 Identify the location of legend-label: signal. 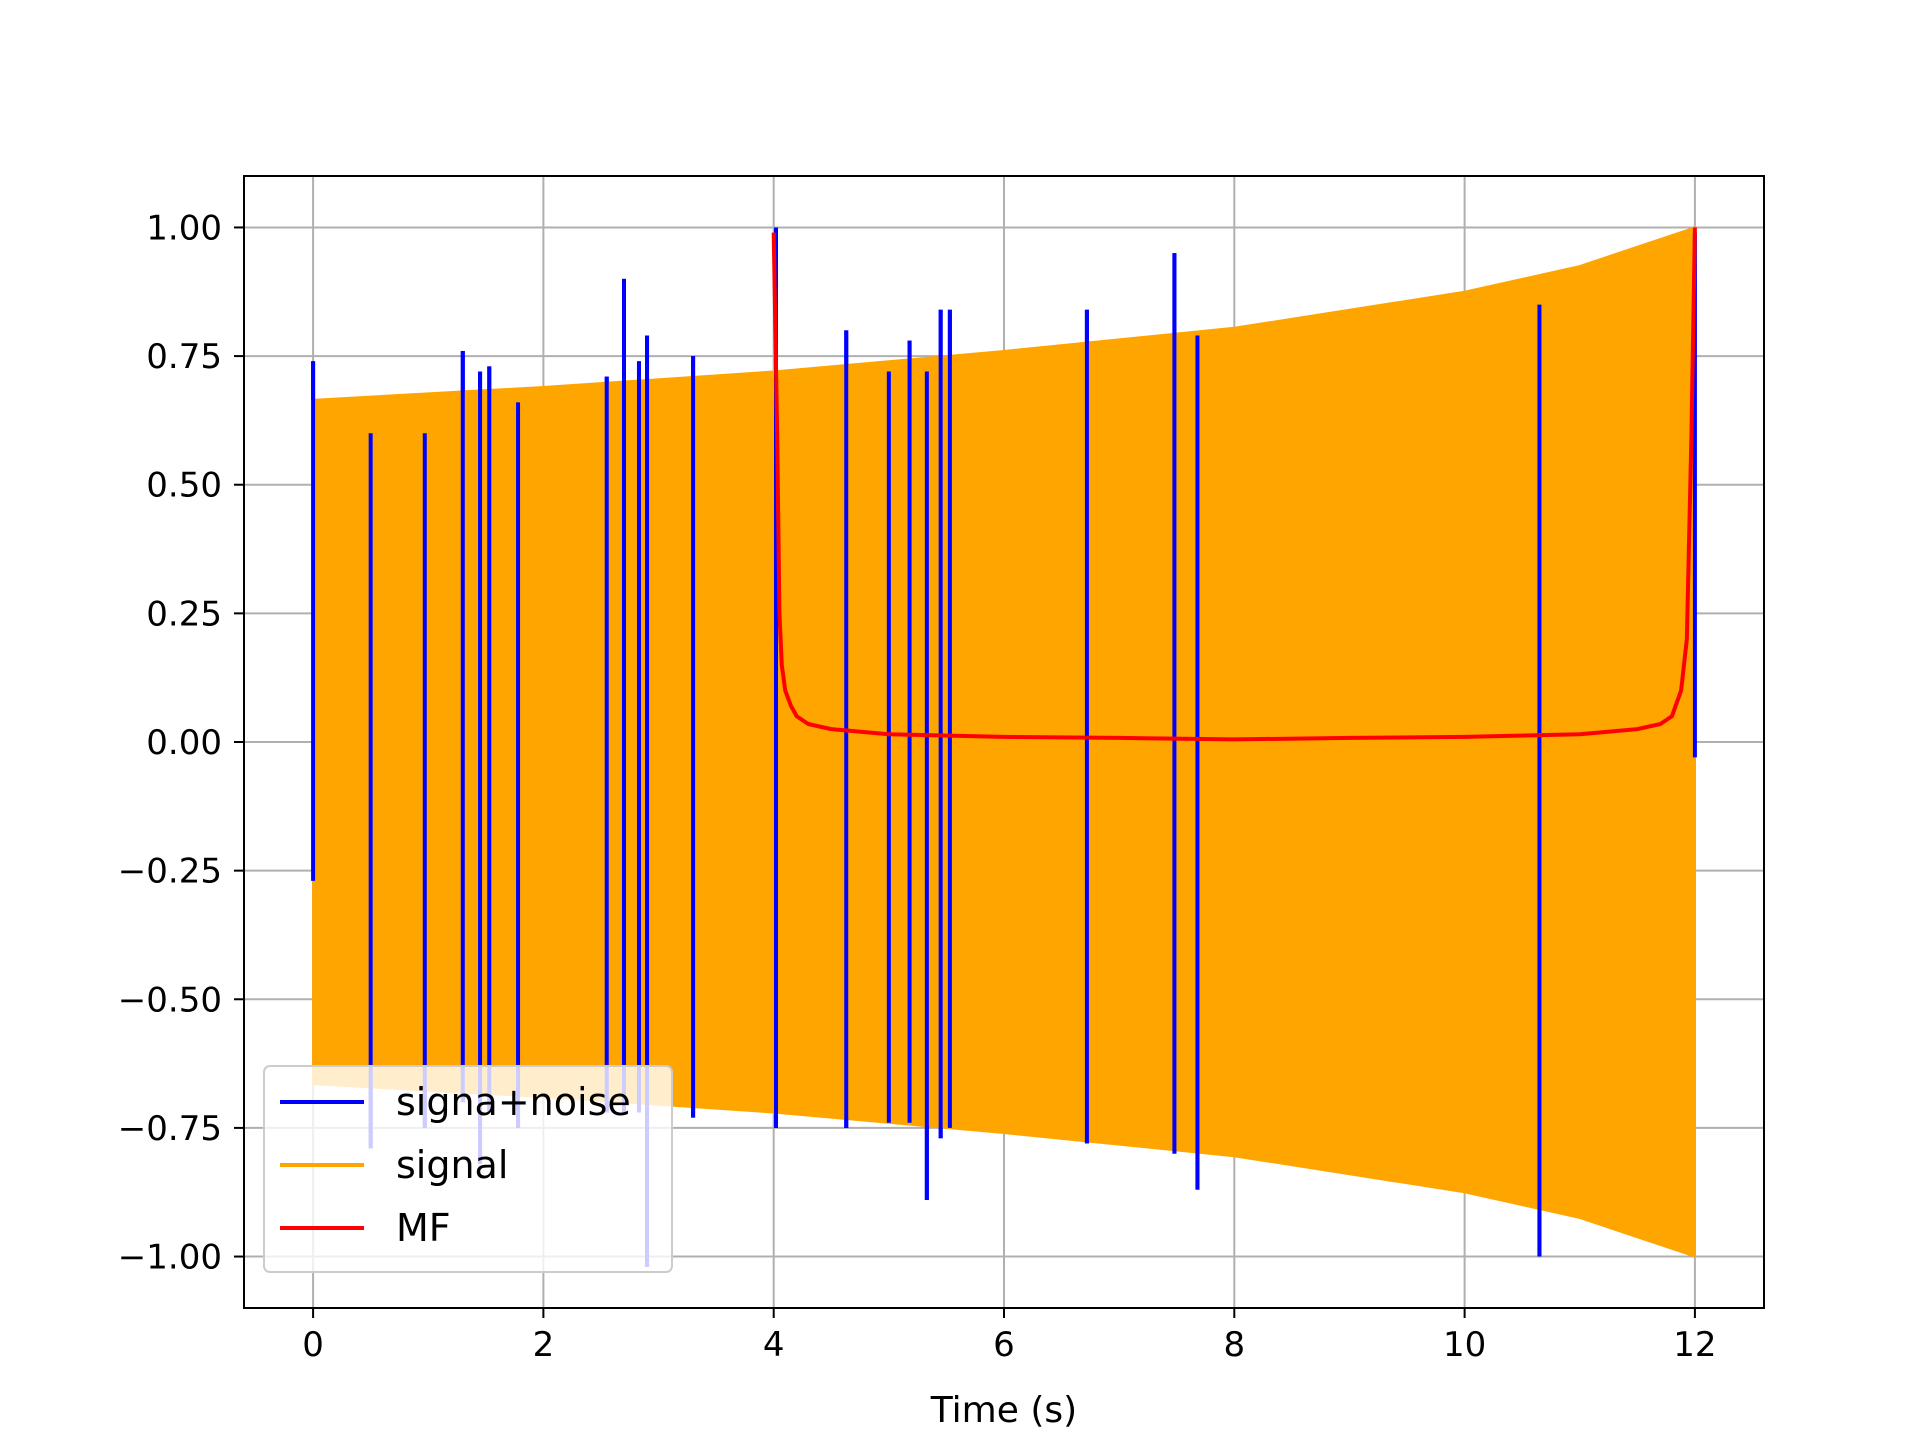
(452, 1165).